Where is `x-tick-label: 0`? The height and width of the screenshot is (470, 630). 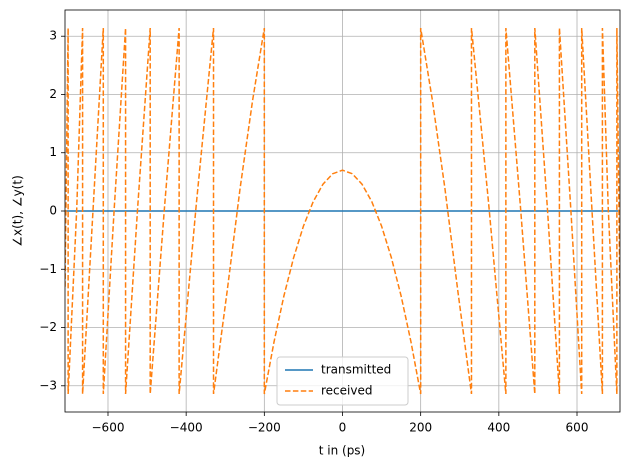
x-tick-label: 0 is located at coordinates (343, 428).